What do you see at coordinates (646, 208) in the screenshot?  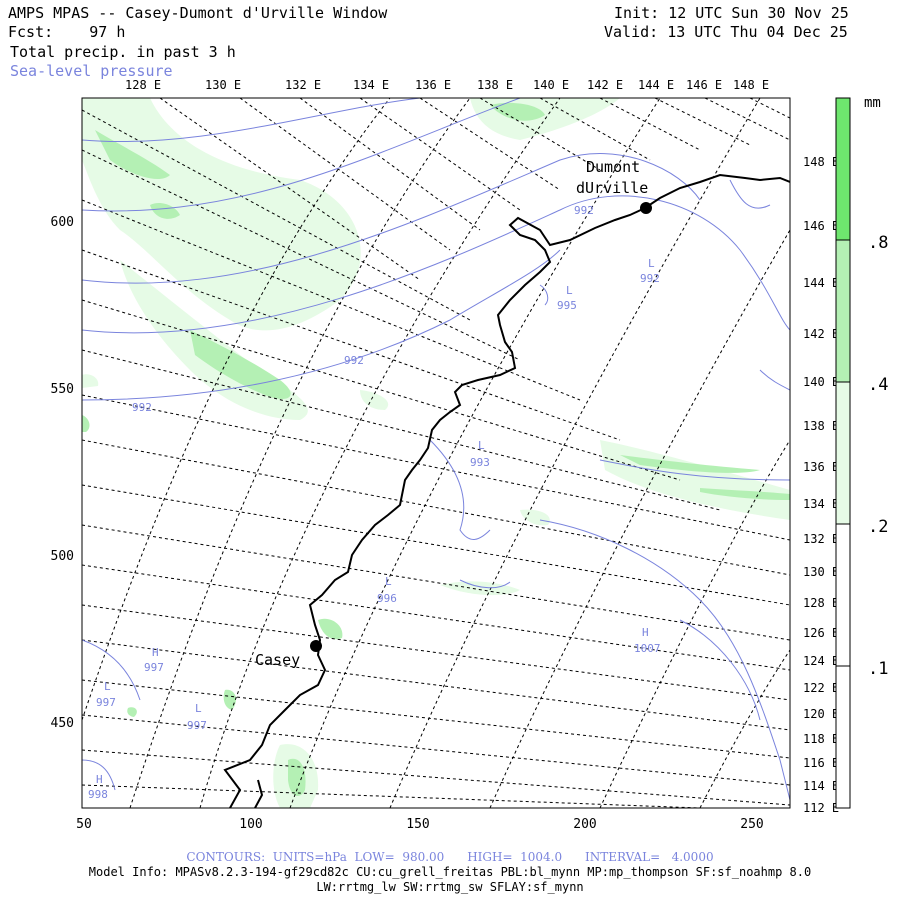 I see `dumont-station-marker` at bounding box center [646, 208].